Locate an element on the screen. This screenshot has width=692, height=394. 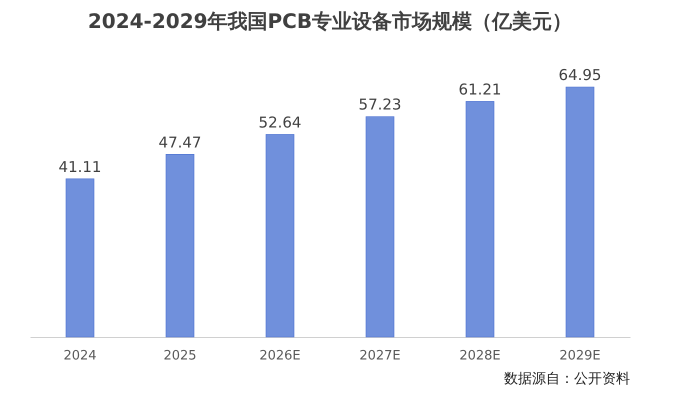
x-tick-label: 2024 is located at coordinates (80, 356).